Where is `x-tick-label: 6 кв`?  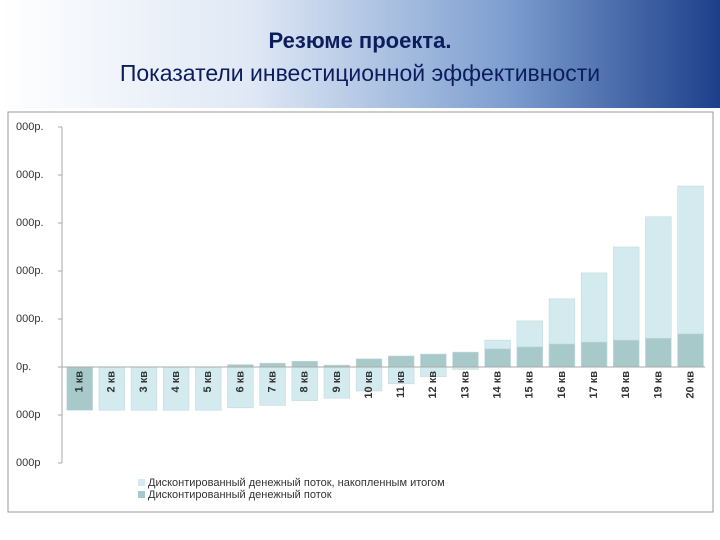
x-tick-label: 6 кв is located at coordinates (240, 382).